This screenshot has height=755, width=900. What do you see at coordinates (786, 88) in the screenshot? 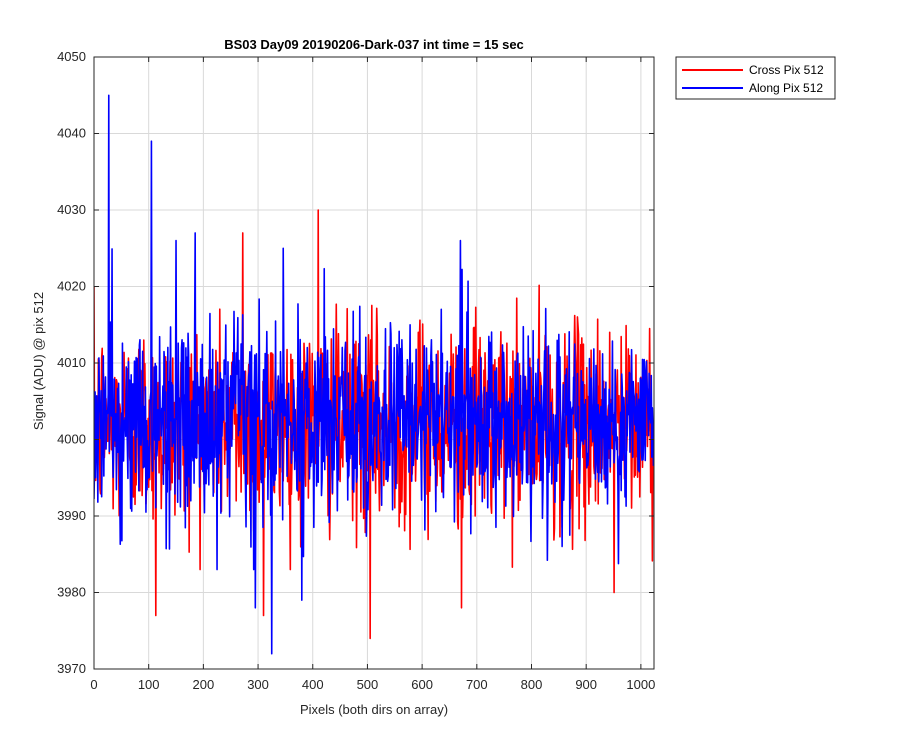
I see `legend-label-along: Along Pix 512` at bounding box center [786, 88].